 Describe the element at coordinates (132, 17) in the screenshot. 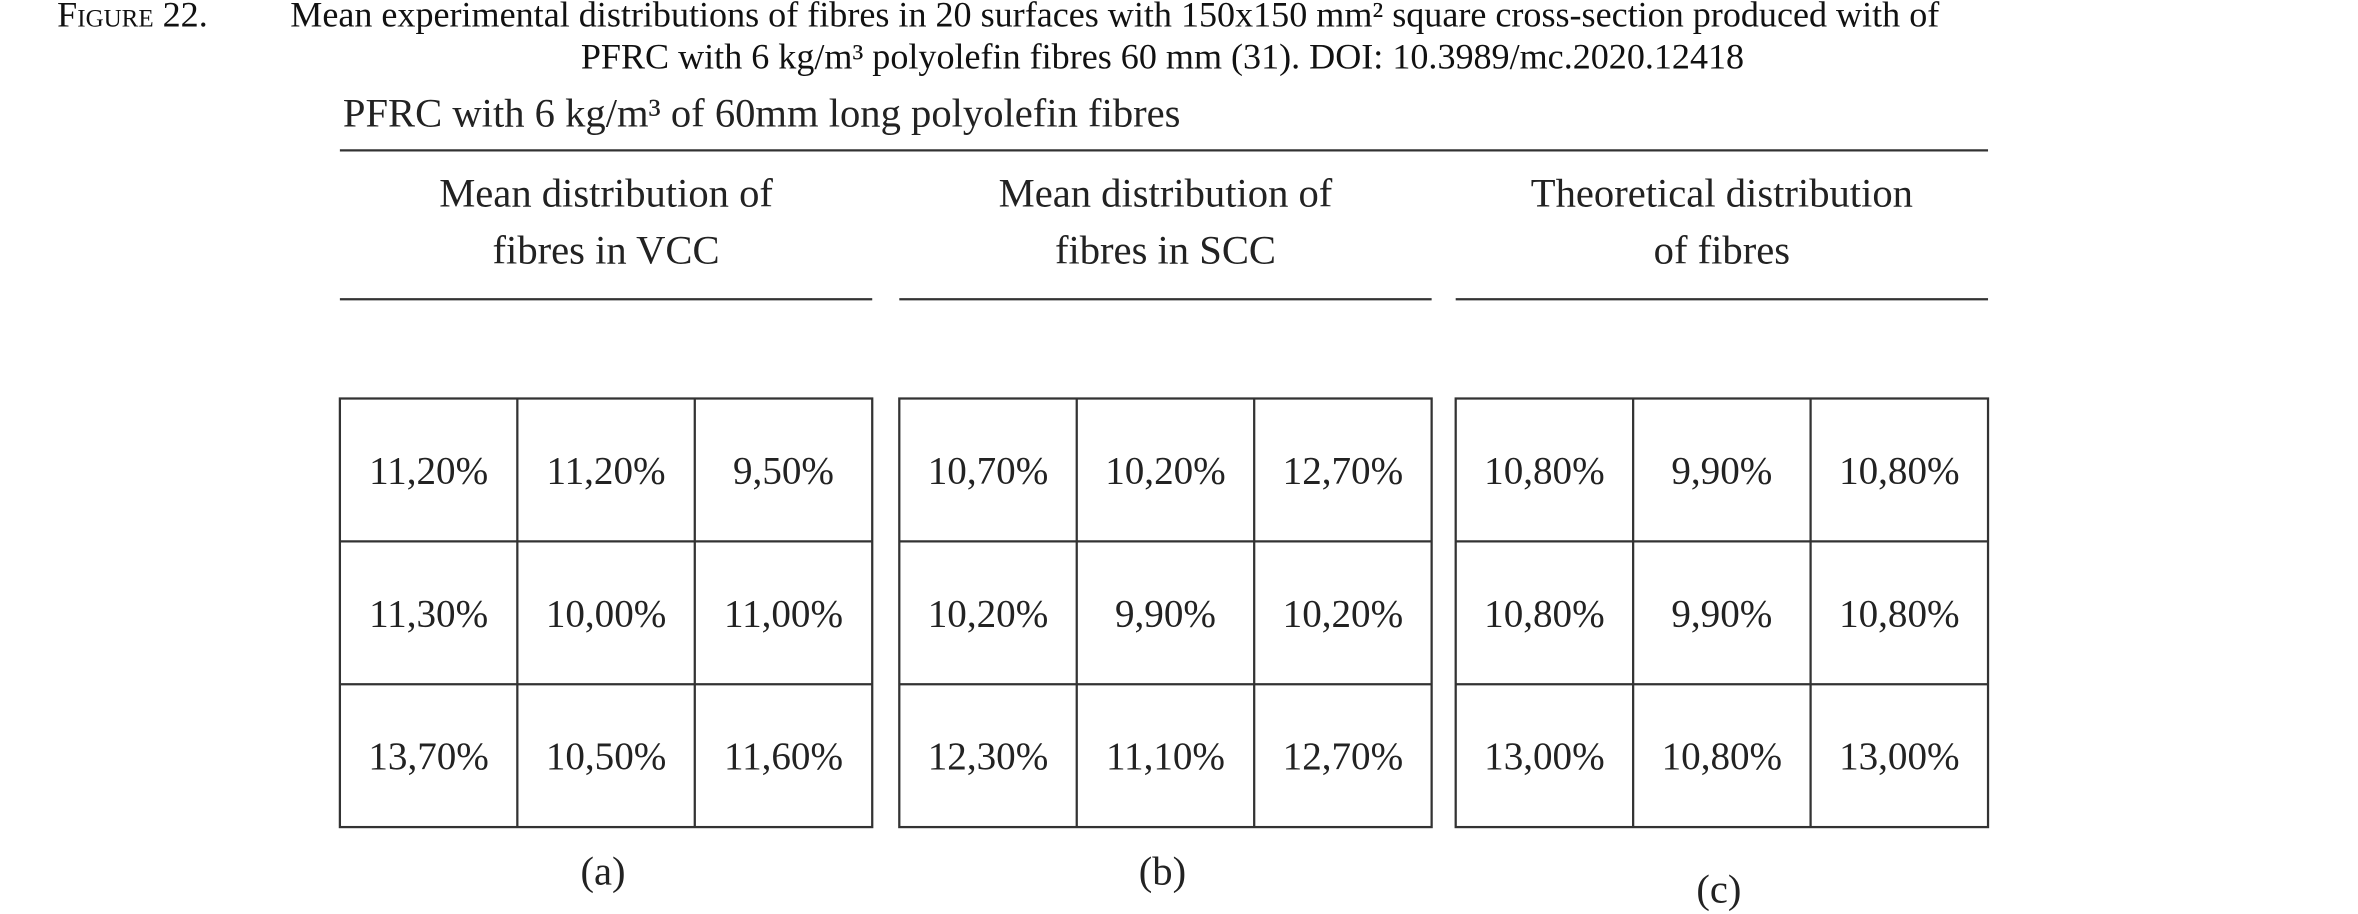

I see `caption-label: Figure 22.` at that location.